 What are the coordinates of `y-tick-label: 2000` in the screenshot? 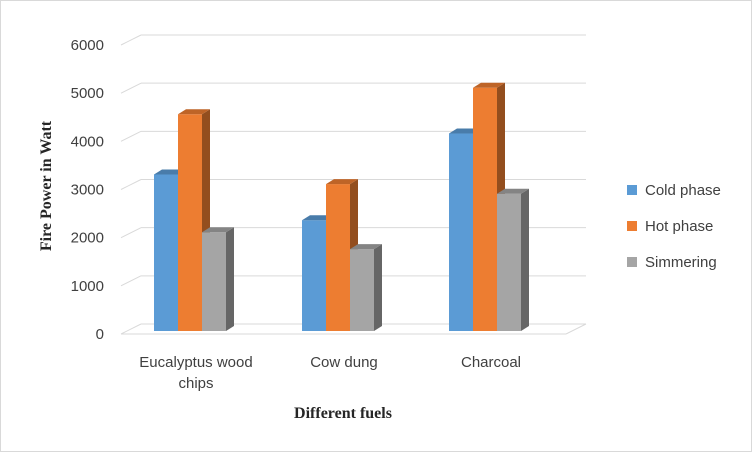 It's located at (87, 238).